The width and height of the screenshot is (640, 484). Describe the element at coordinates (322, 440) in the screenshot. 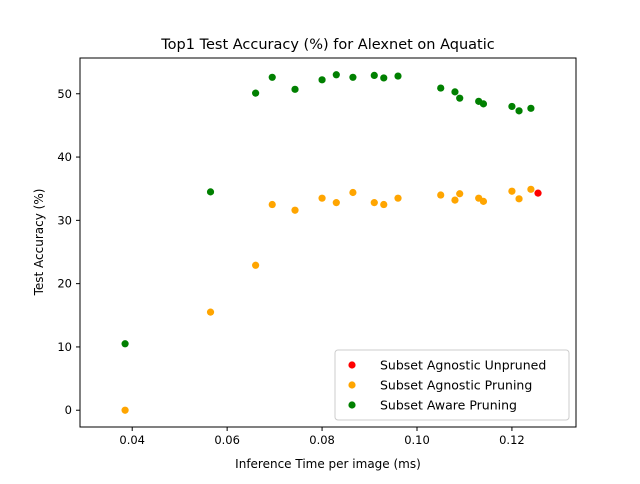

I see `x-tick-label: 0.08` at that location.